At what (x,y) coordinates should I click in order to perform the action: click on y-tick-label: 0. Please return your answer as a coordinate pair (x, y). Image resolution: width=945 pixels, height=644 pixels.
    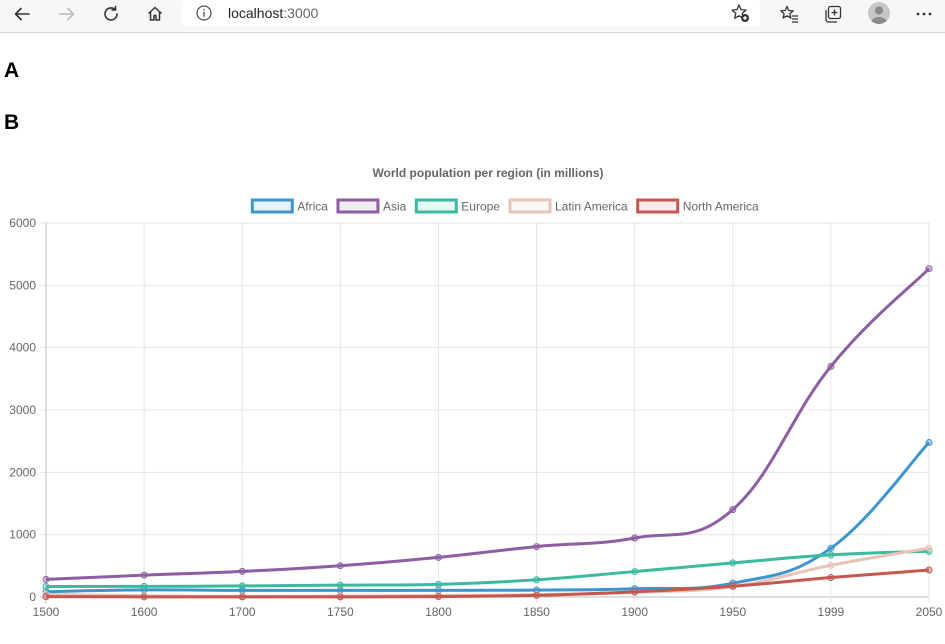
    Looking at the image, I should click on (32, 597).